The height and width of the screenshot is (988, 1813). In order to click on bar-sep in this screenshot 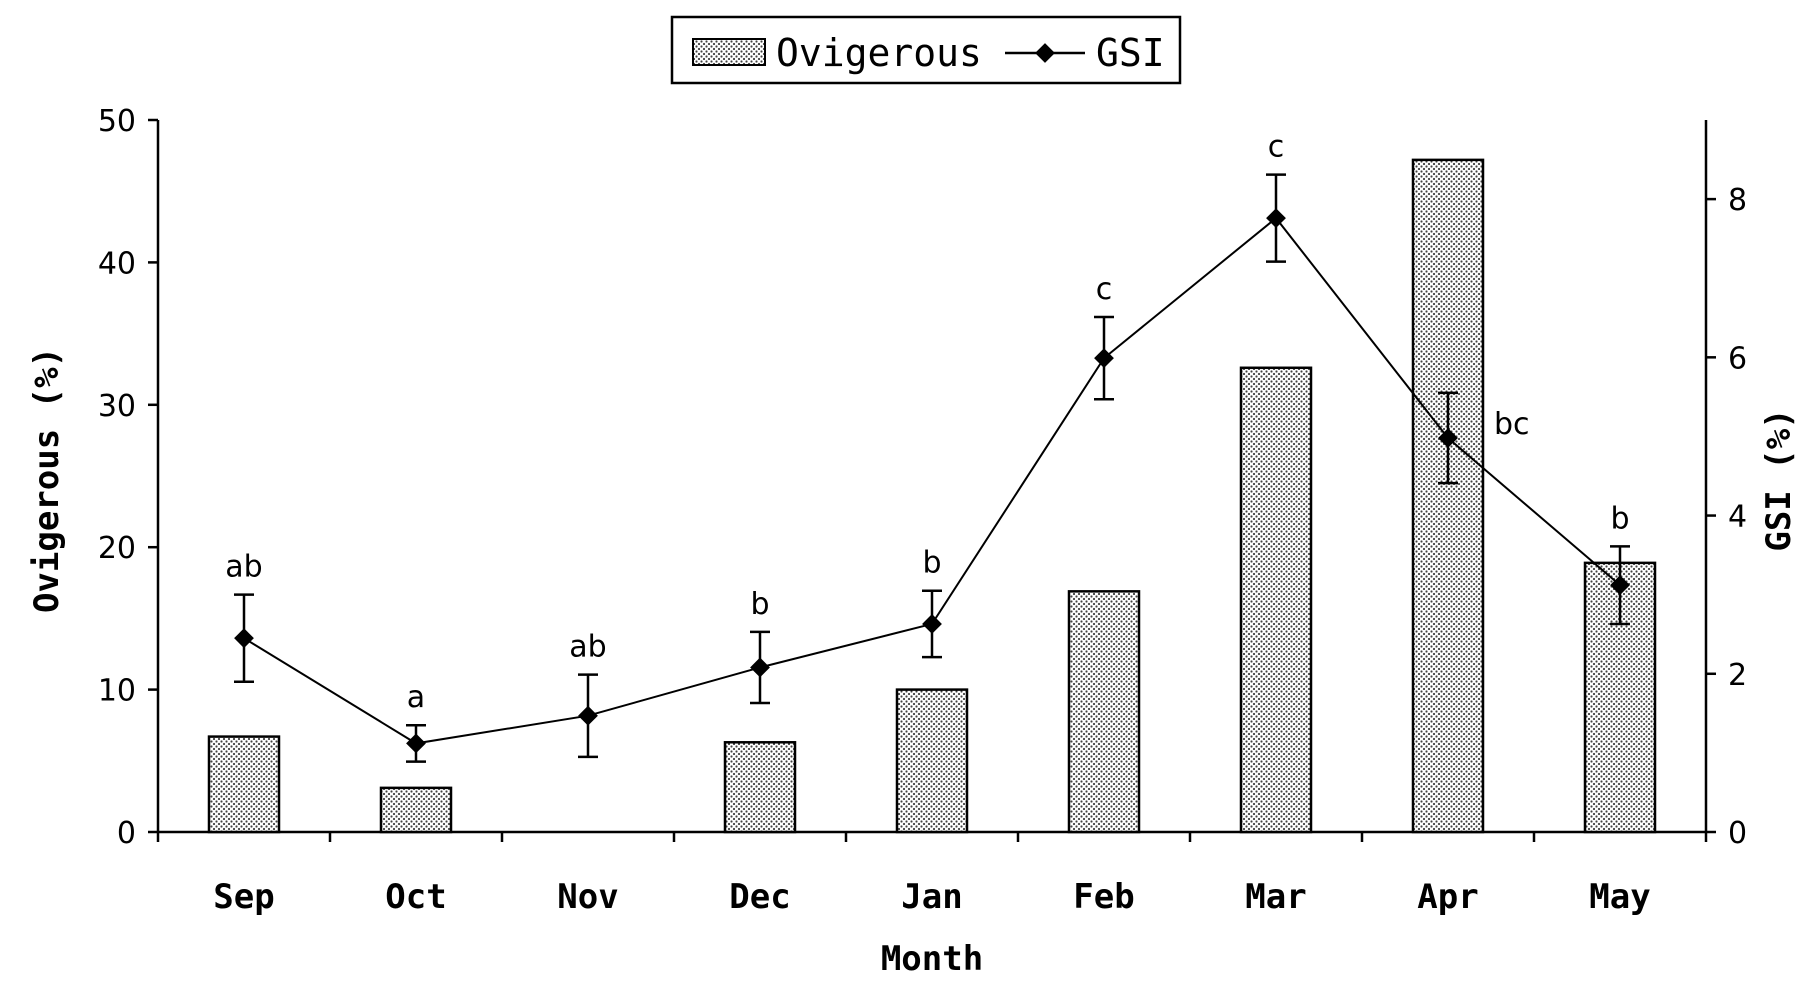, I will do `click(244, 784)`.